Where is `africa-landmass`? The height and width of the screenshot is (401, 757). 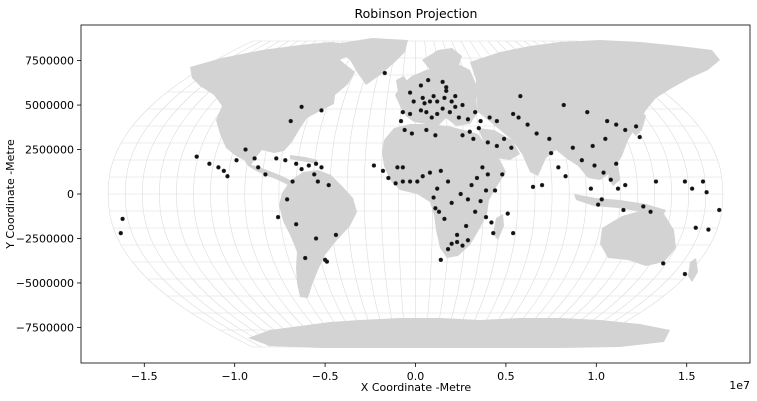 africa-landmass is located at coordinates (444, 191).